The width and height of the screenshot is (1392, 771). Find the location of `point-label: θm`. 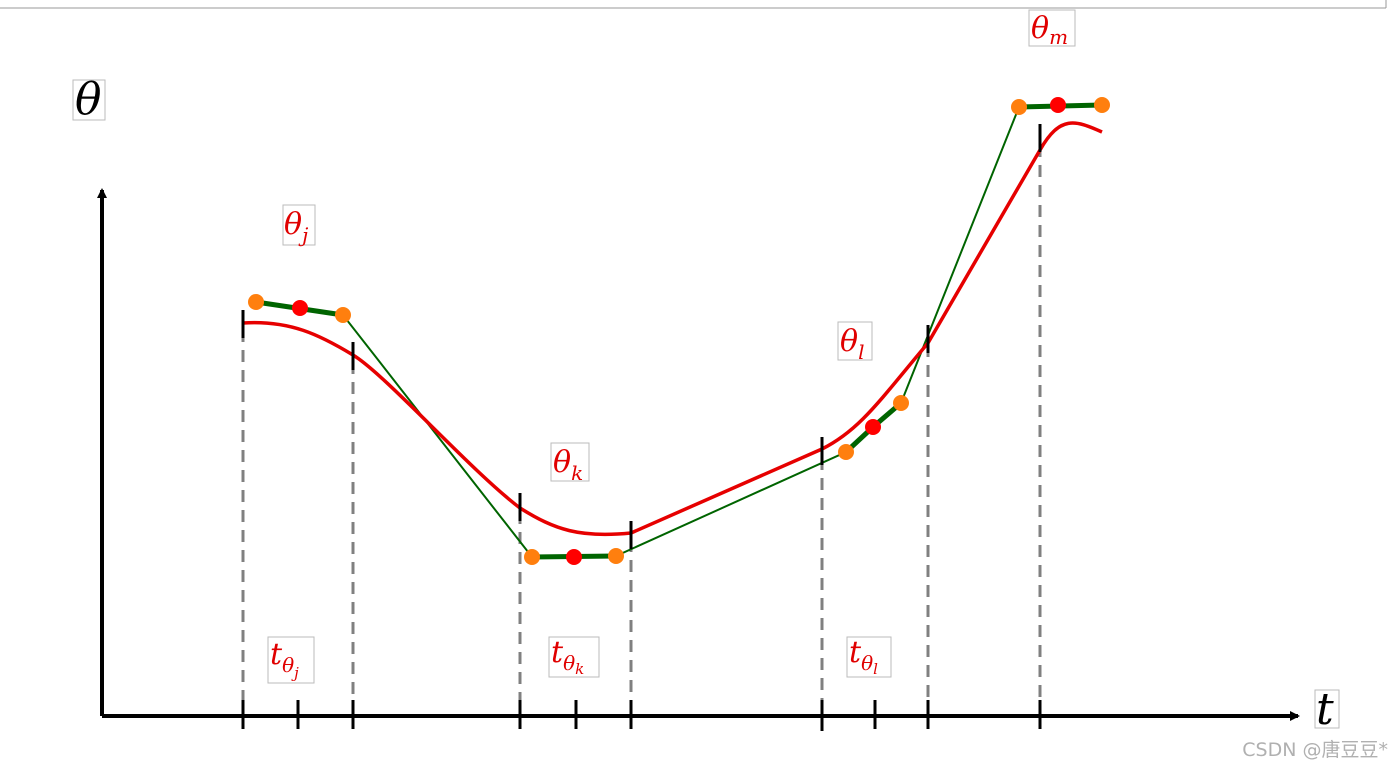

point-label: θm is located at coordinates (1049, 30).